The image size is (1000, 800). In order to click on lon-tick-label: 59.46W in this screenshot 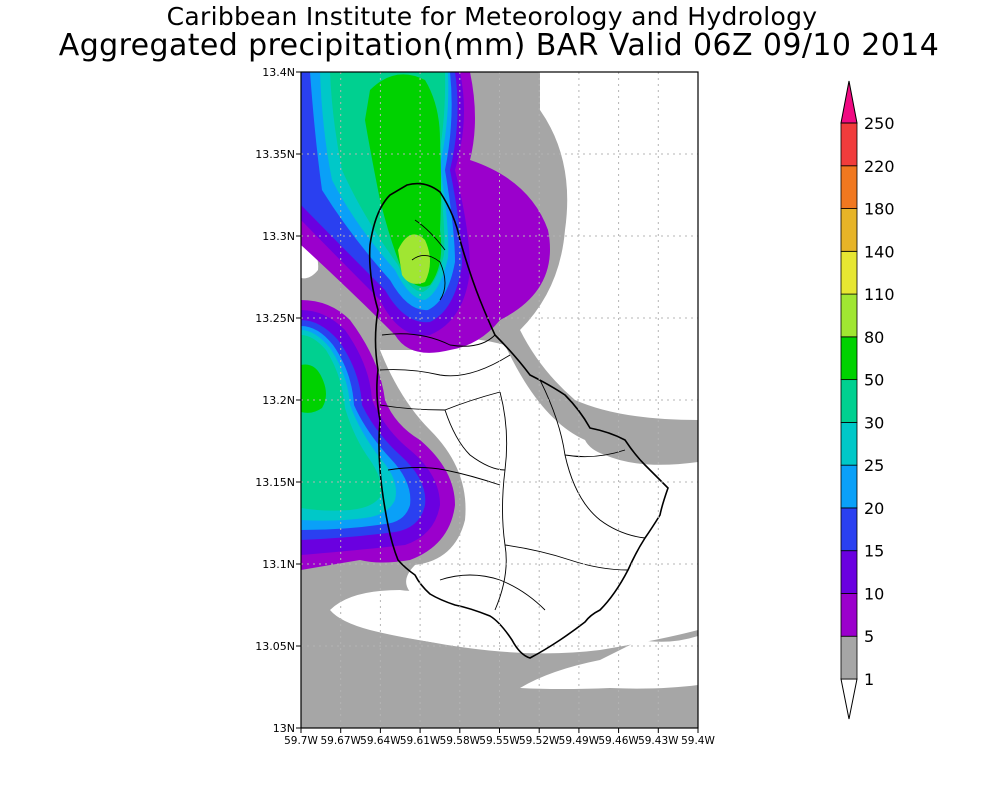, I will do `click(618, 741)`.